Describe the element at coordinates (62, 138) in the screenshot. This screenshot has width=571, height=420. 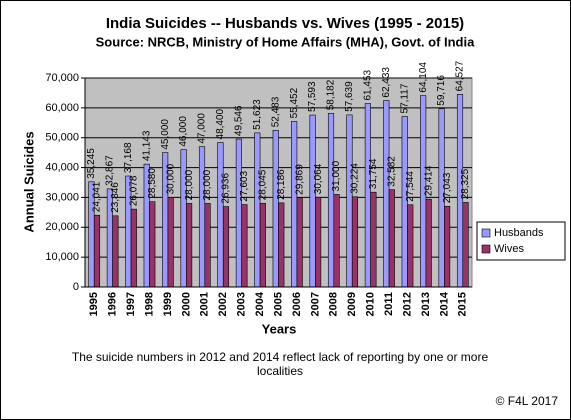
I see `y-tick-label: 50,000` at that location.